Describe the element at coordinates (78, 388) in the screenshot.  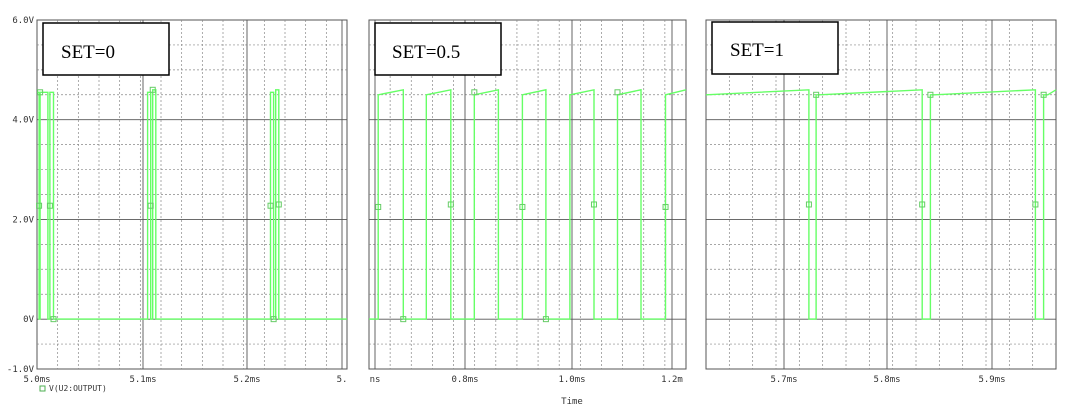
I see `legend-label: V(U2:OUTPUT)` at that location.